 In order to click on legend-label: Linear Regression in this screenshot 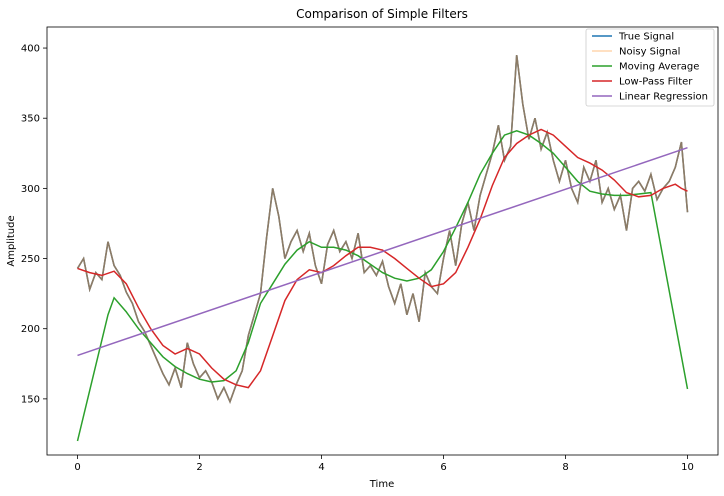, I will do `click(663, 97)`.